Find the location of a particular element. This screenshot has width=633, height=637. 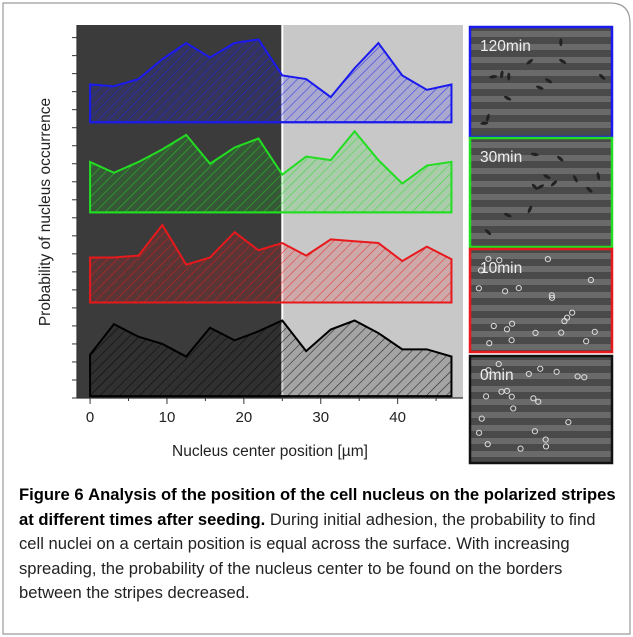

x-tick-label: 10 is located at coordinates (167, 417).